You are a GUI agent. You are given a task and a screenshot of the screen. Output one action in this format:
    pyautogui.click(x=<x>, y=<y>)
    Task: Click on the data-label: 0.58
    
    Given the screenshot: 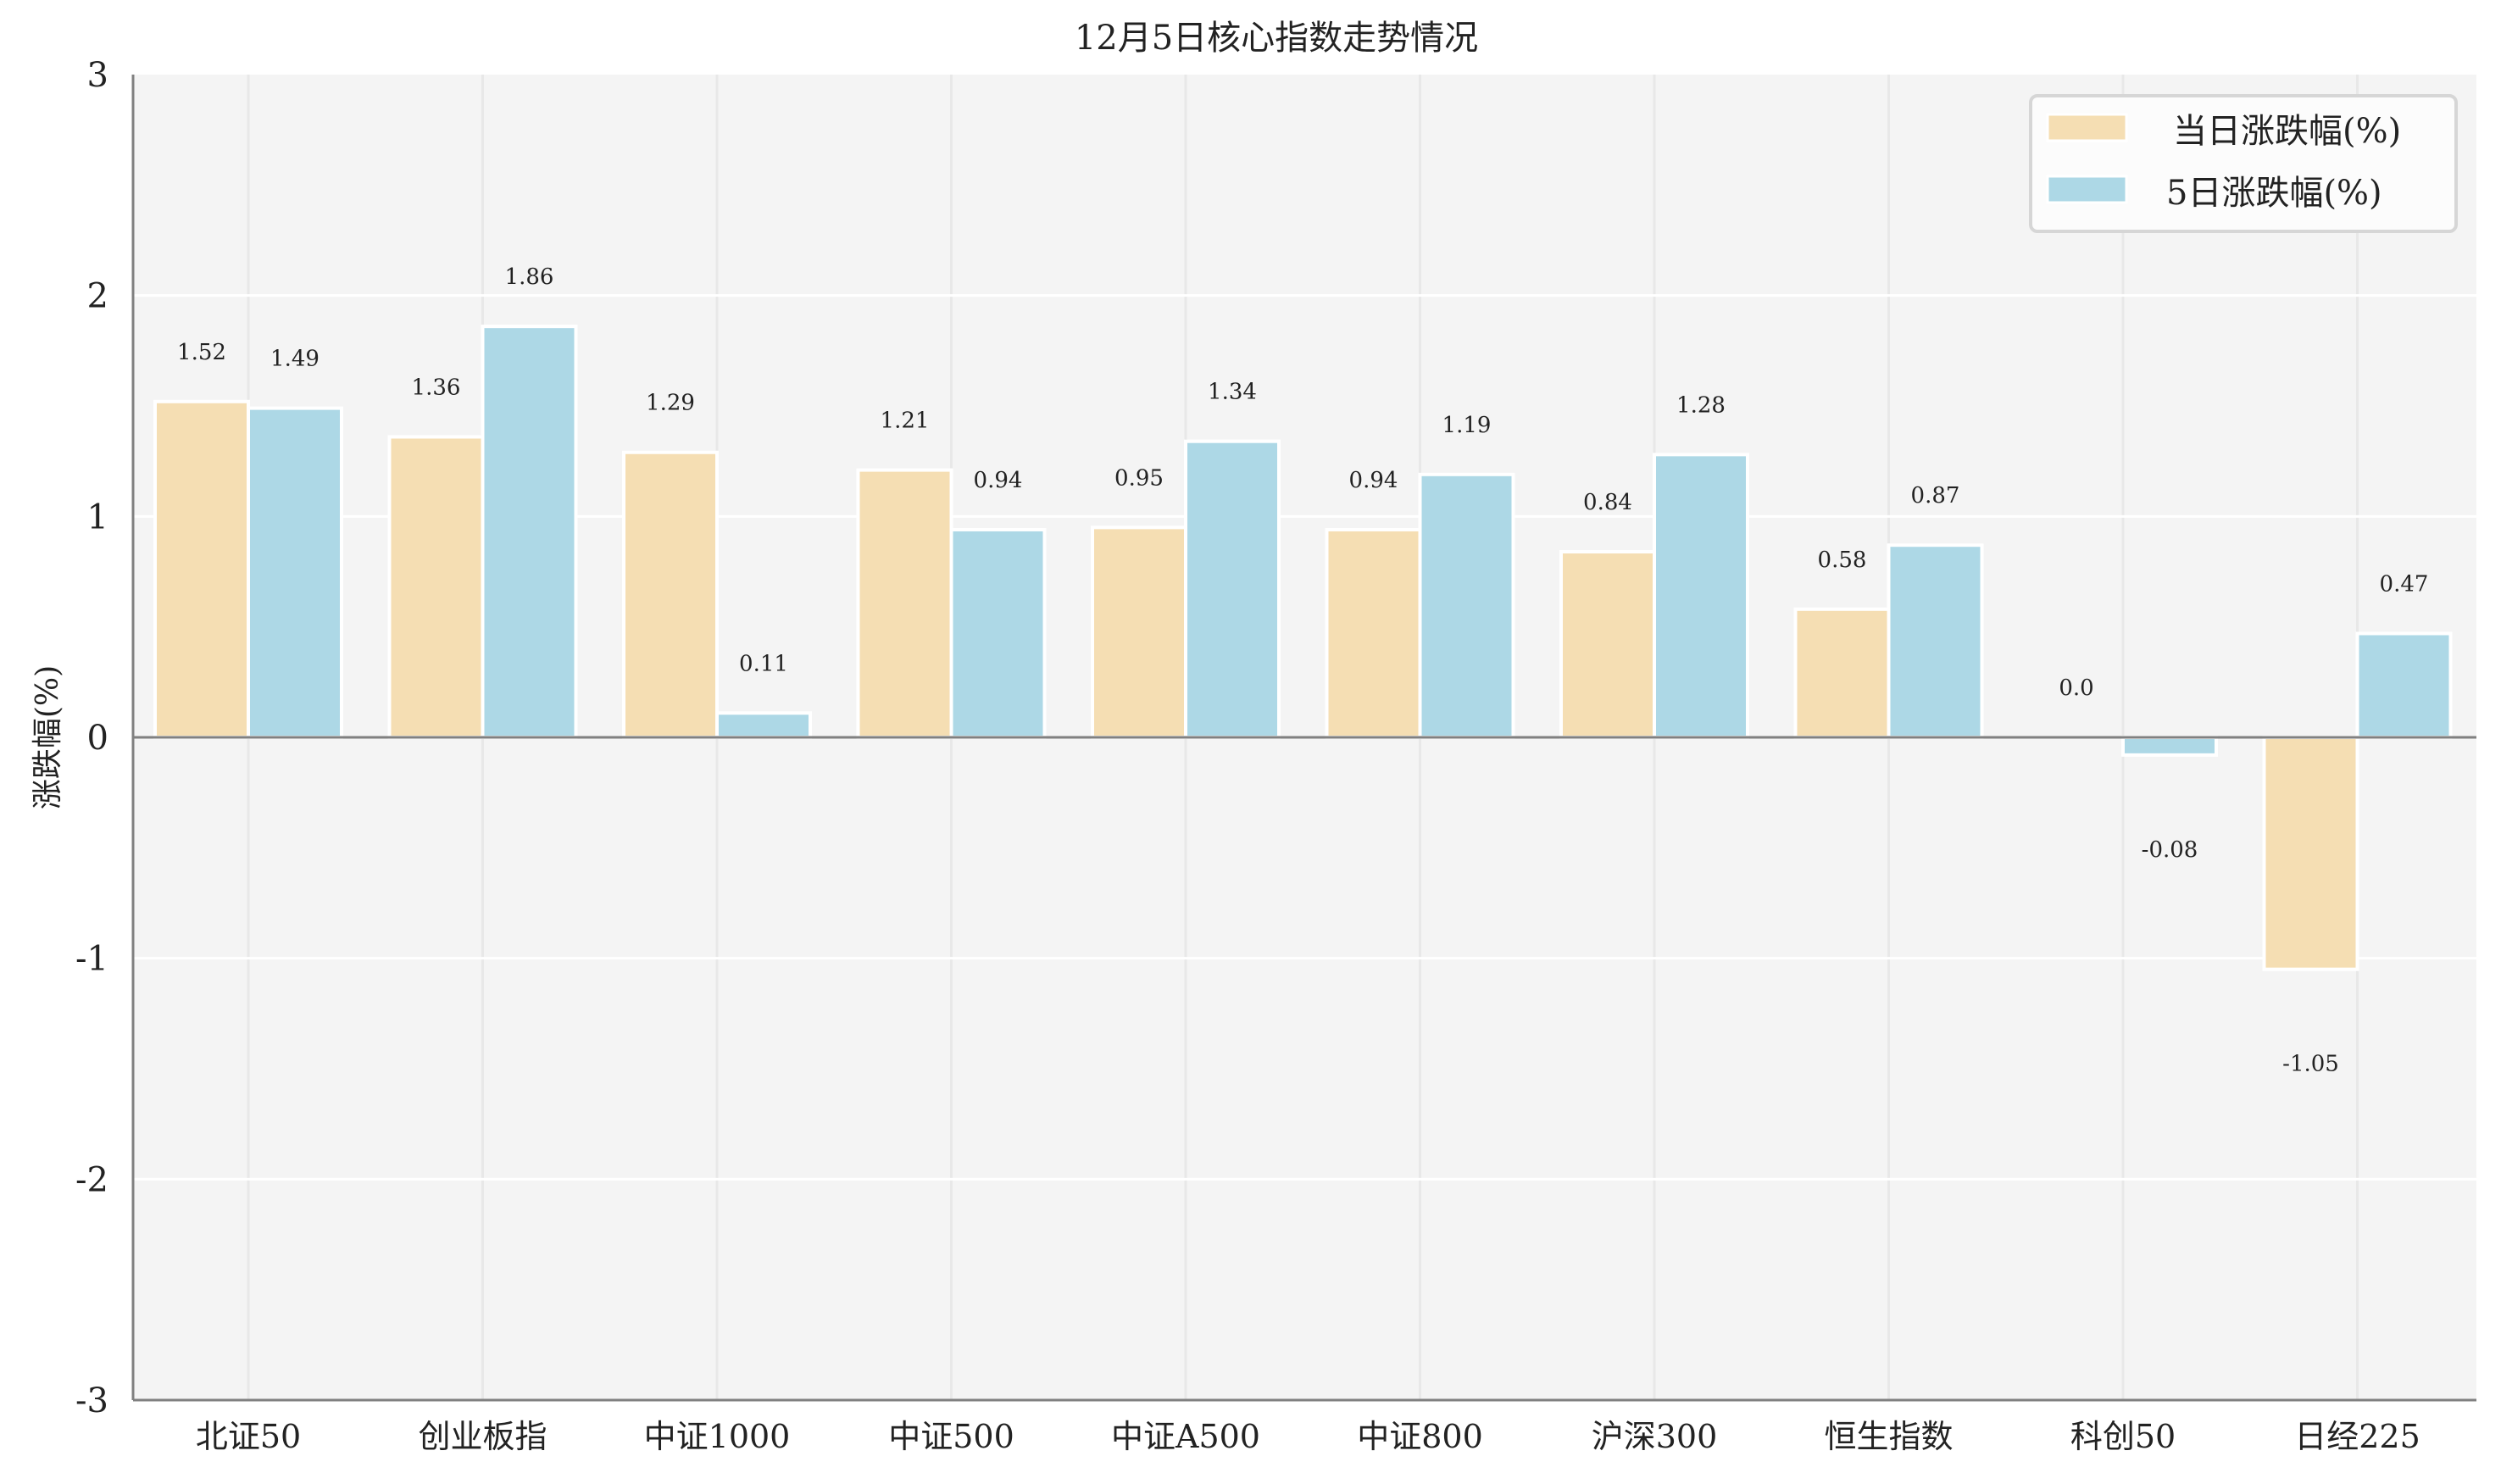 What is the action you would take?
    pyautogui.click(x=1842, y=560)
    